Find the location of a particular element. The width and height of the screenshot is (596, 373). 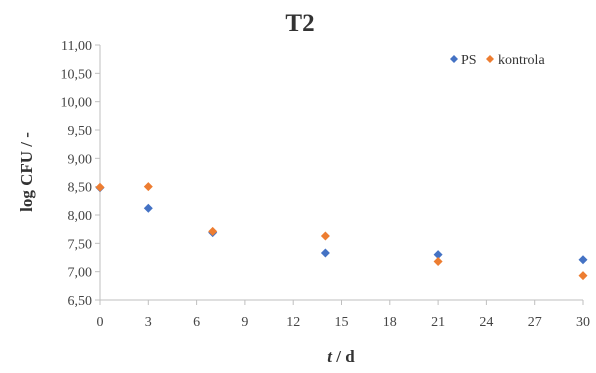

x-tick-label: 18 is located at coordinates (390, 322).